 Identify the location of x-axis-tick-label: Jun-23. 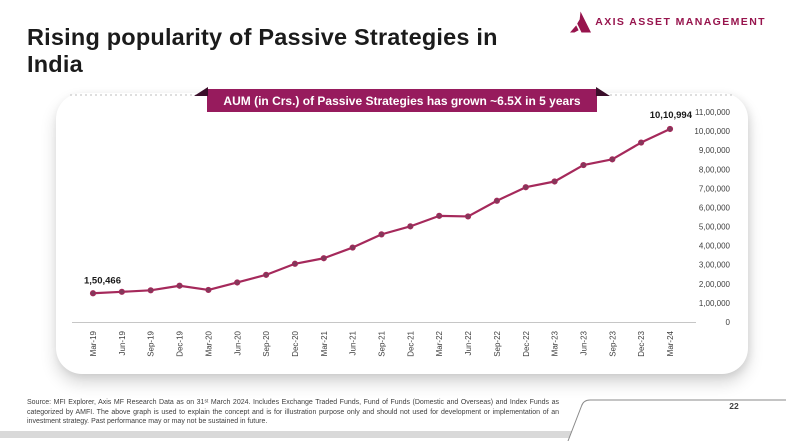
(583, 342).